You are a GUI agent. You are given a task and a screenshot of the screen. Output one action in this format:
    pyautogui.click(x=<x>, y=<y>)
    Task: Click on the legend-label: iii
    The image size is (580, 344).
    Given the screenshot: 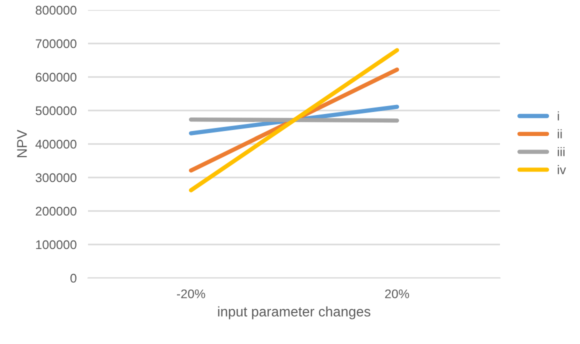 What is the action you would take?
    pyautogui.click(x=561, y=151)
    